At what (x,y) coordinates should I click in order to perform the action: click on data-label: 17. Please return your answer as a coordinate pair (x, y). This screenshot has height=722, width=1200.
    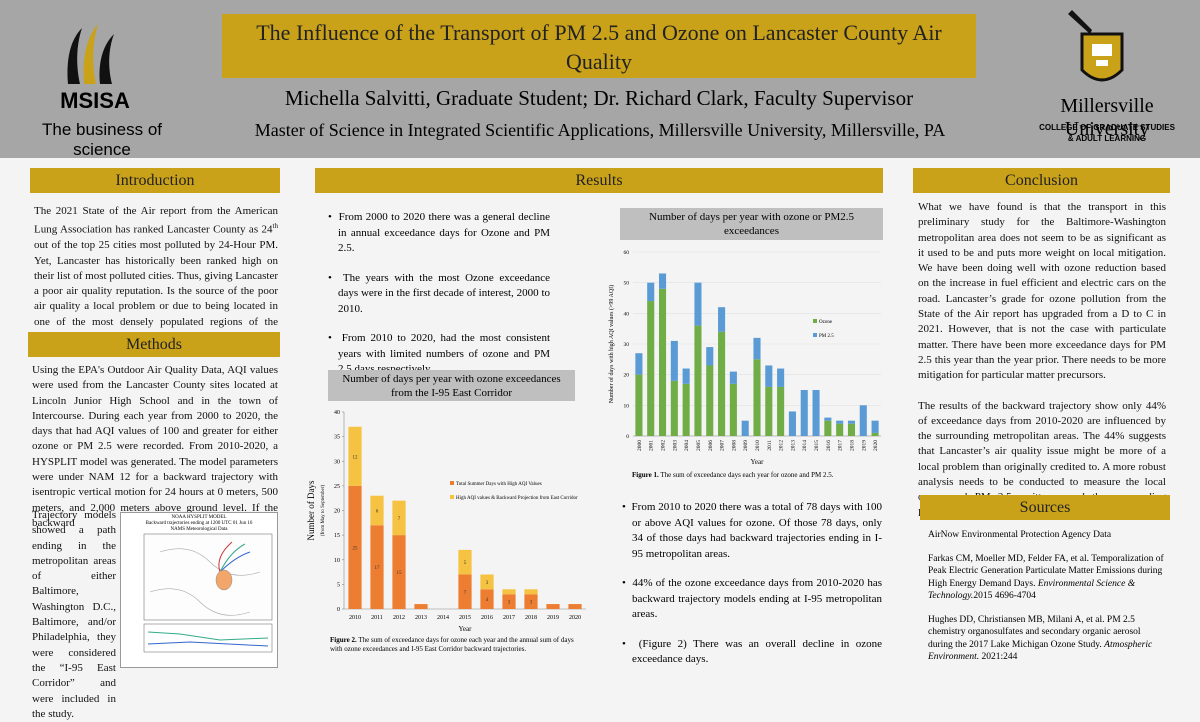
    Looking at the image, I should click on (378, 568).